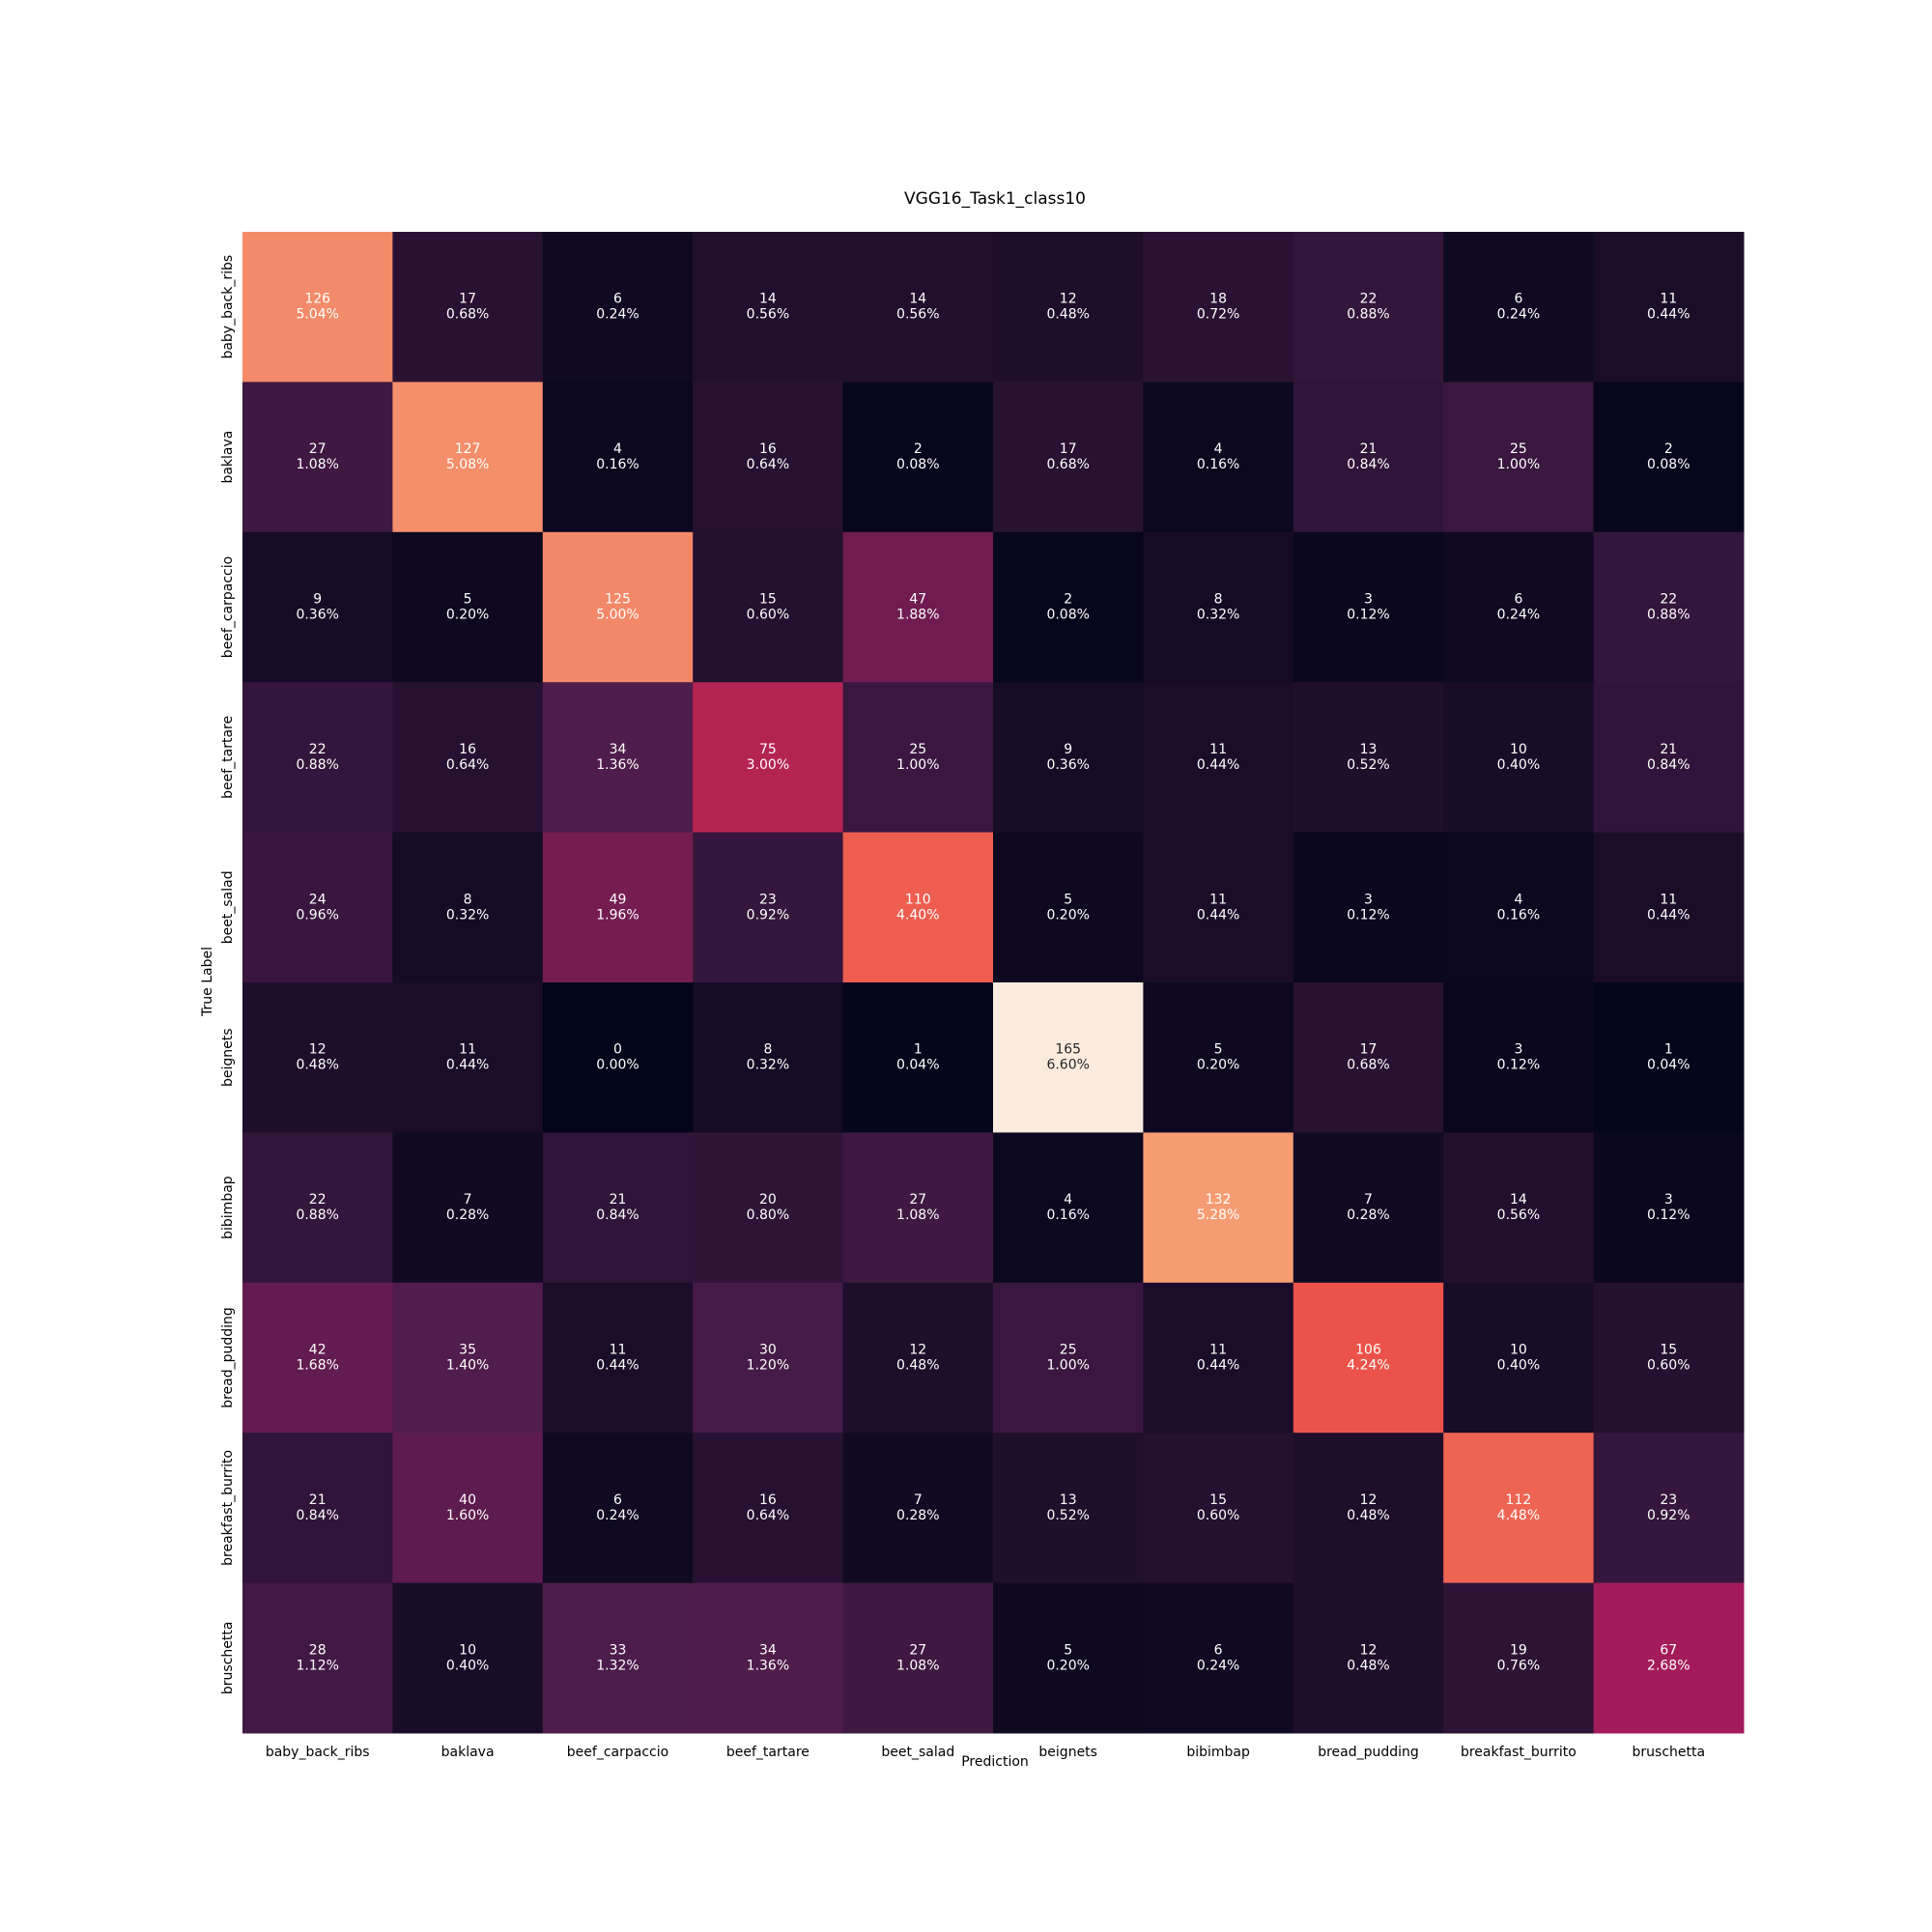 The width and height of the screenshot is (1932, 1932). Describe the element at coordinates (1218, 600) in the screenshot. I see `cell-count-label: 8` at that location.